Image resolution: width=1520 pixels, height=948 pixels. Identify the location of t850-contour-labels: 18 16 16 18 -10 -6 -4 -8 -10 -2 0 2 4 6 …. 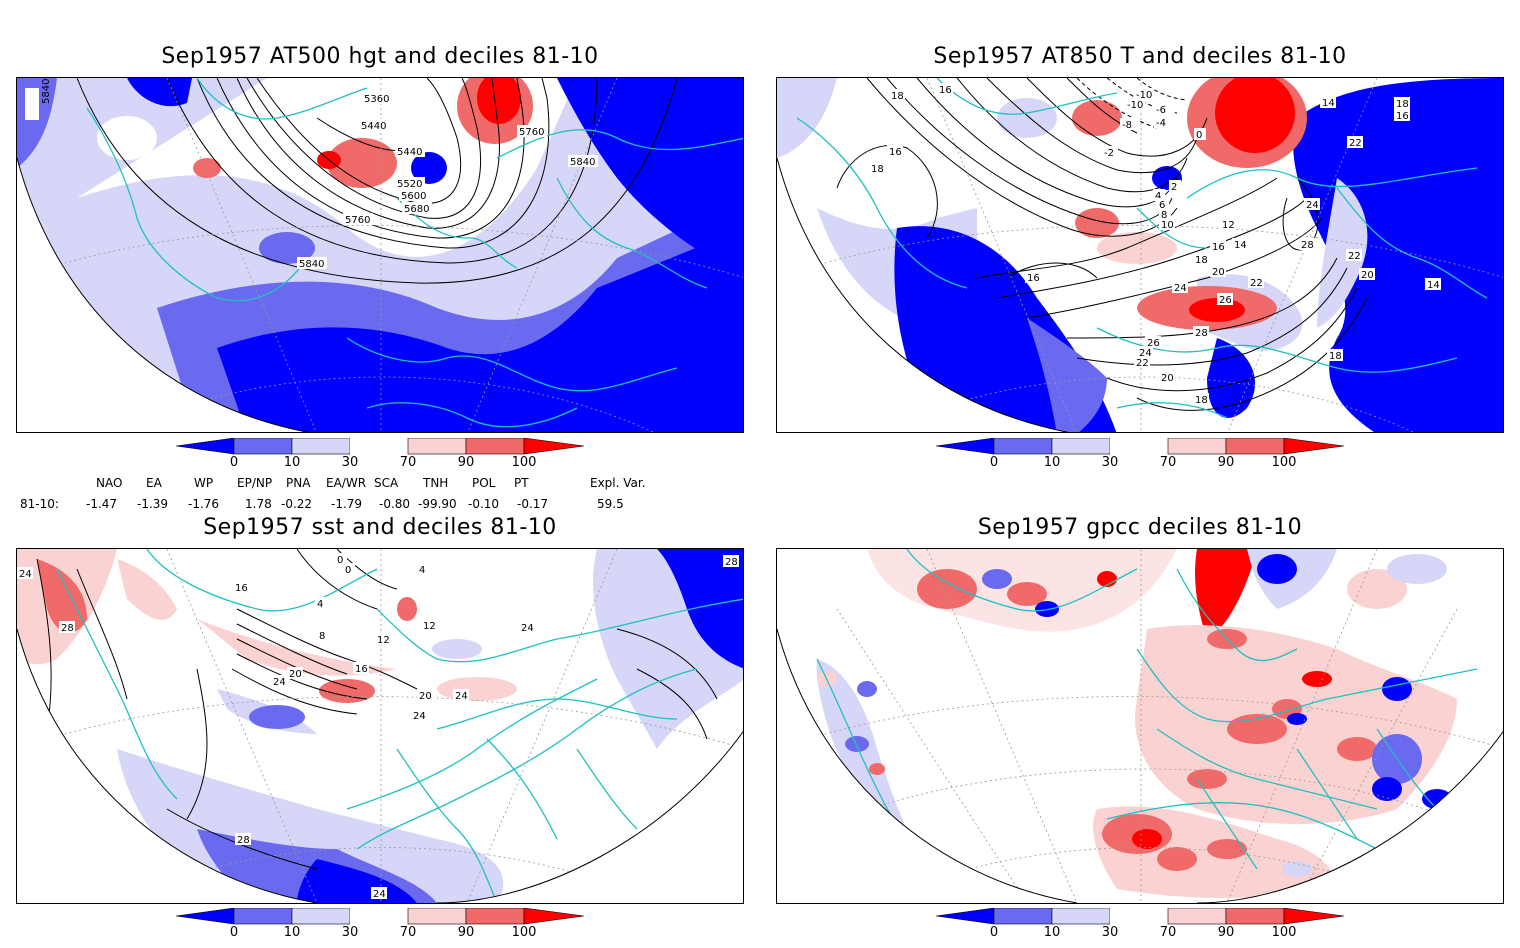
(1155, 244).